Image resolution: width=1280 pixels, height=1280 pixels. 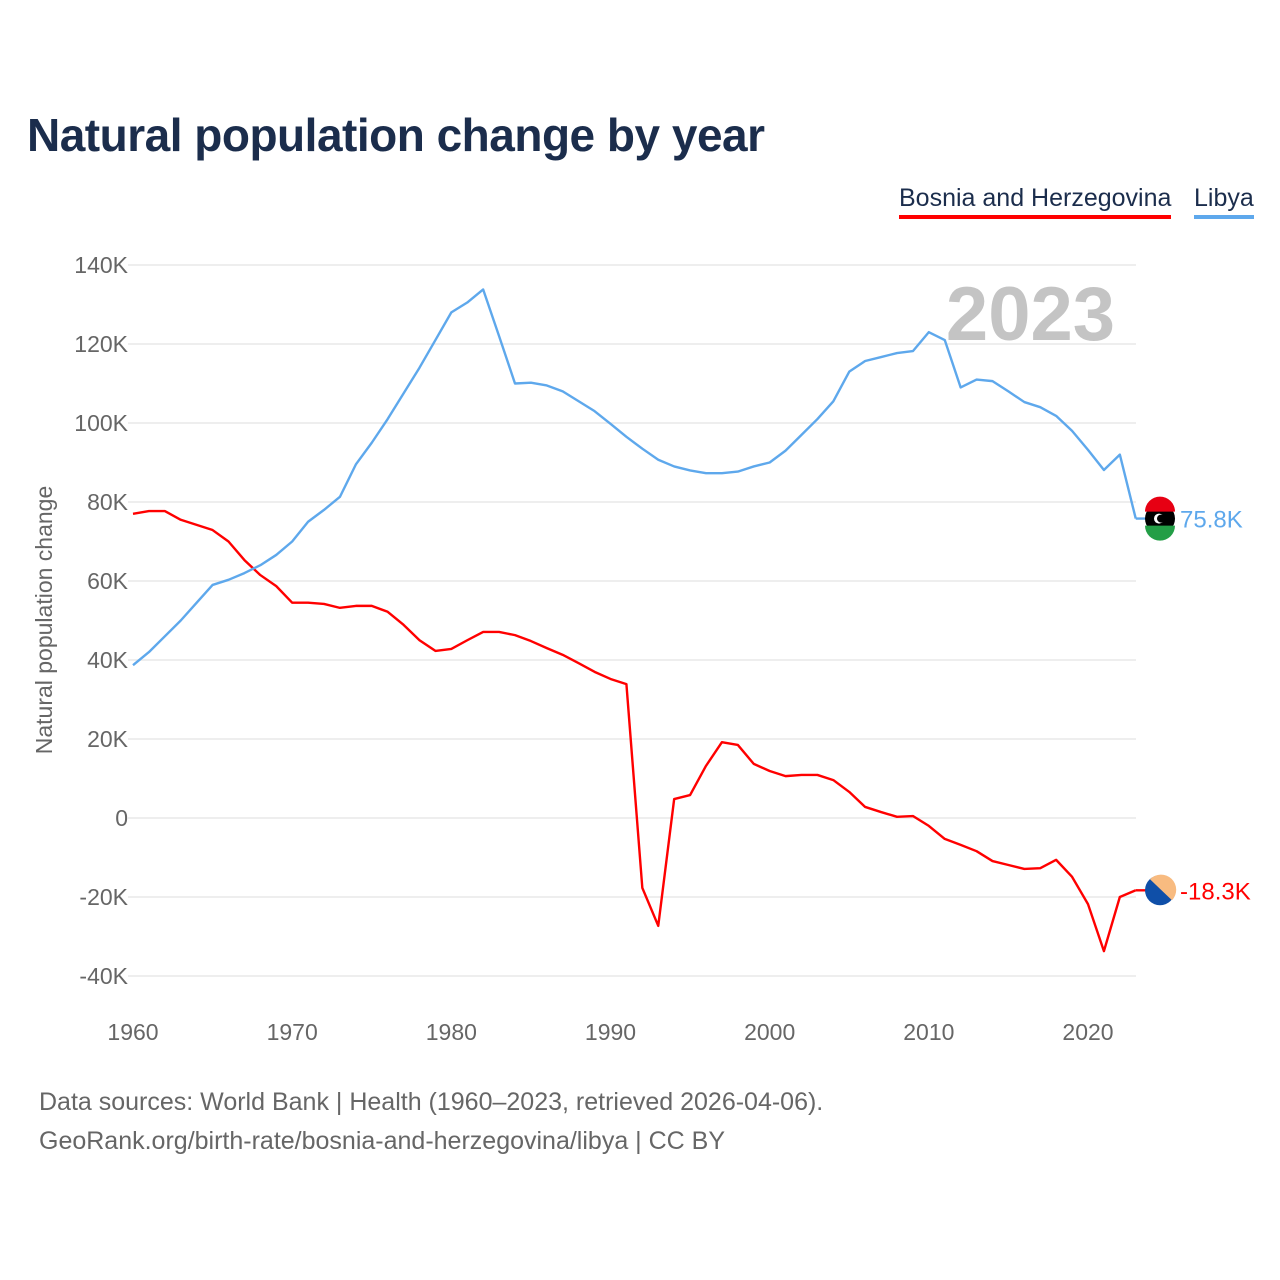 I want to click on flag-green, so click(x=1160, y=533).